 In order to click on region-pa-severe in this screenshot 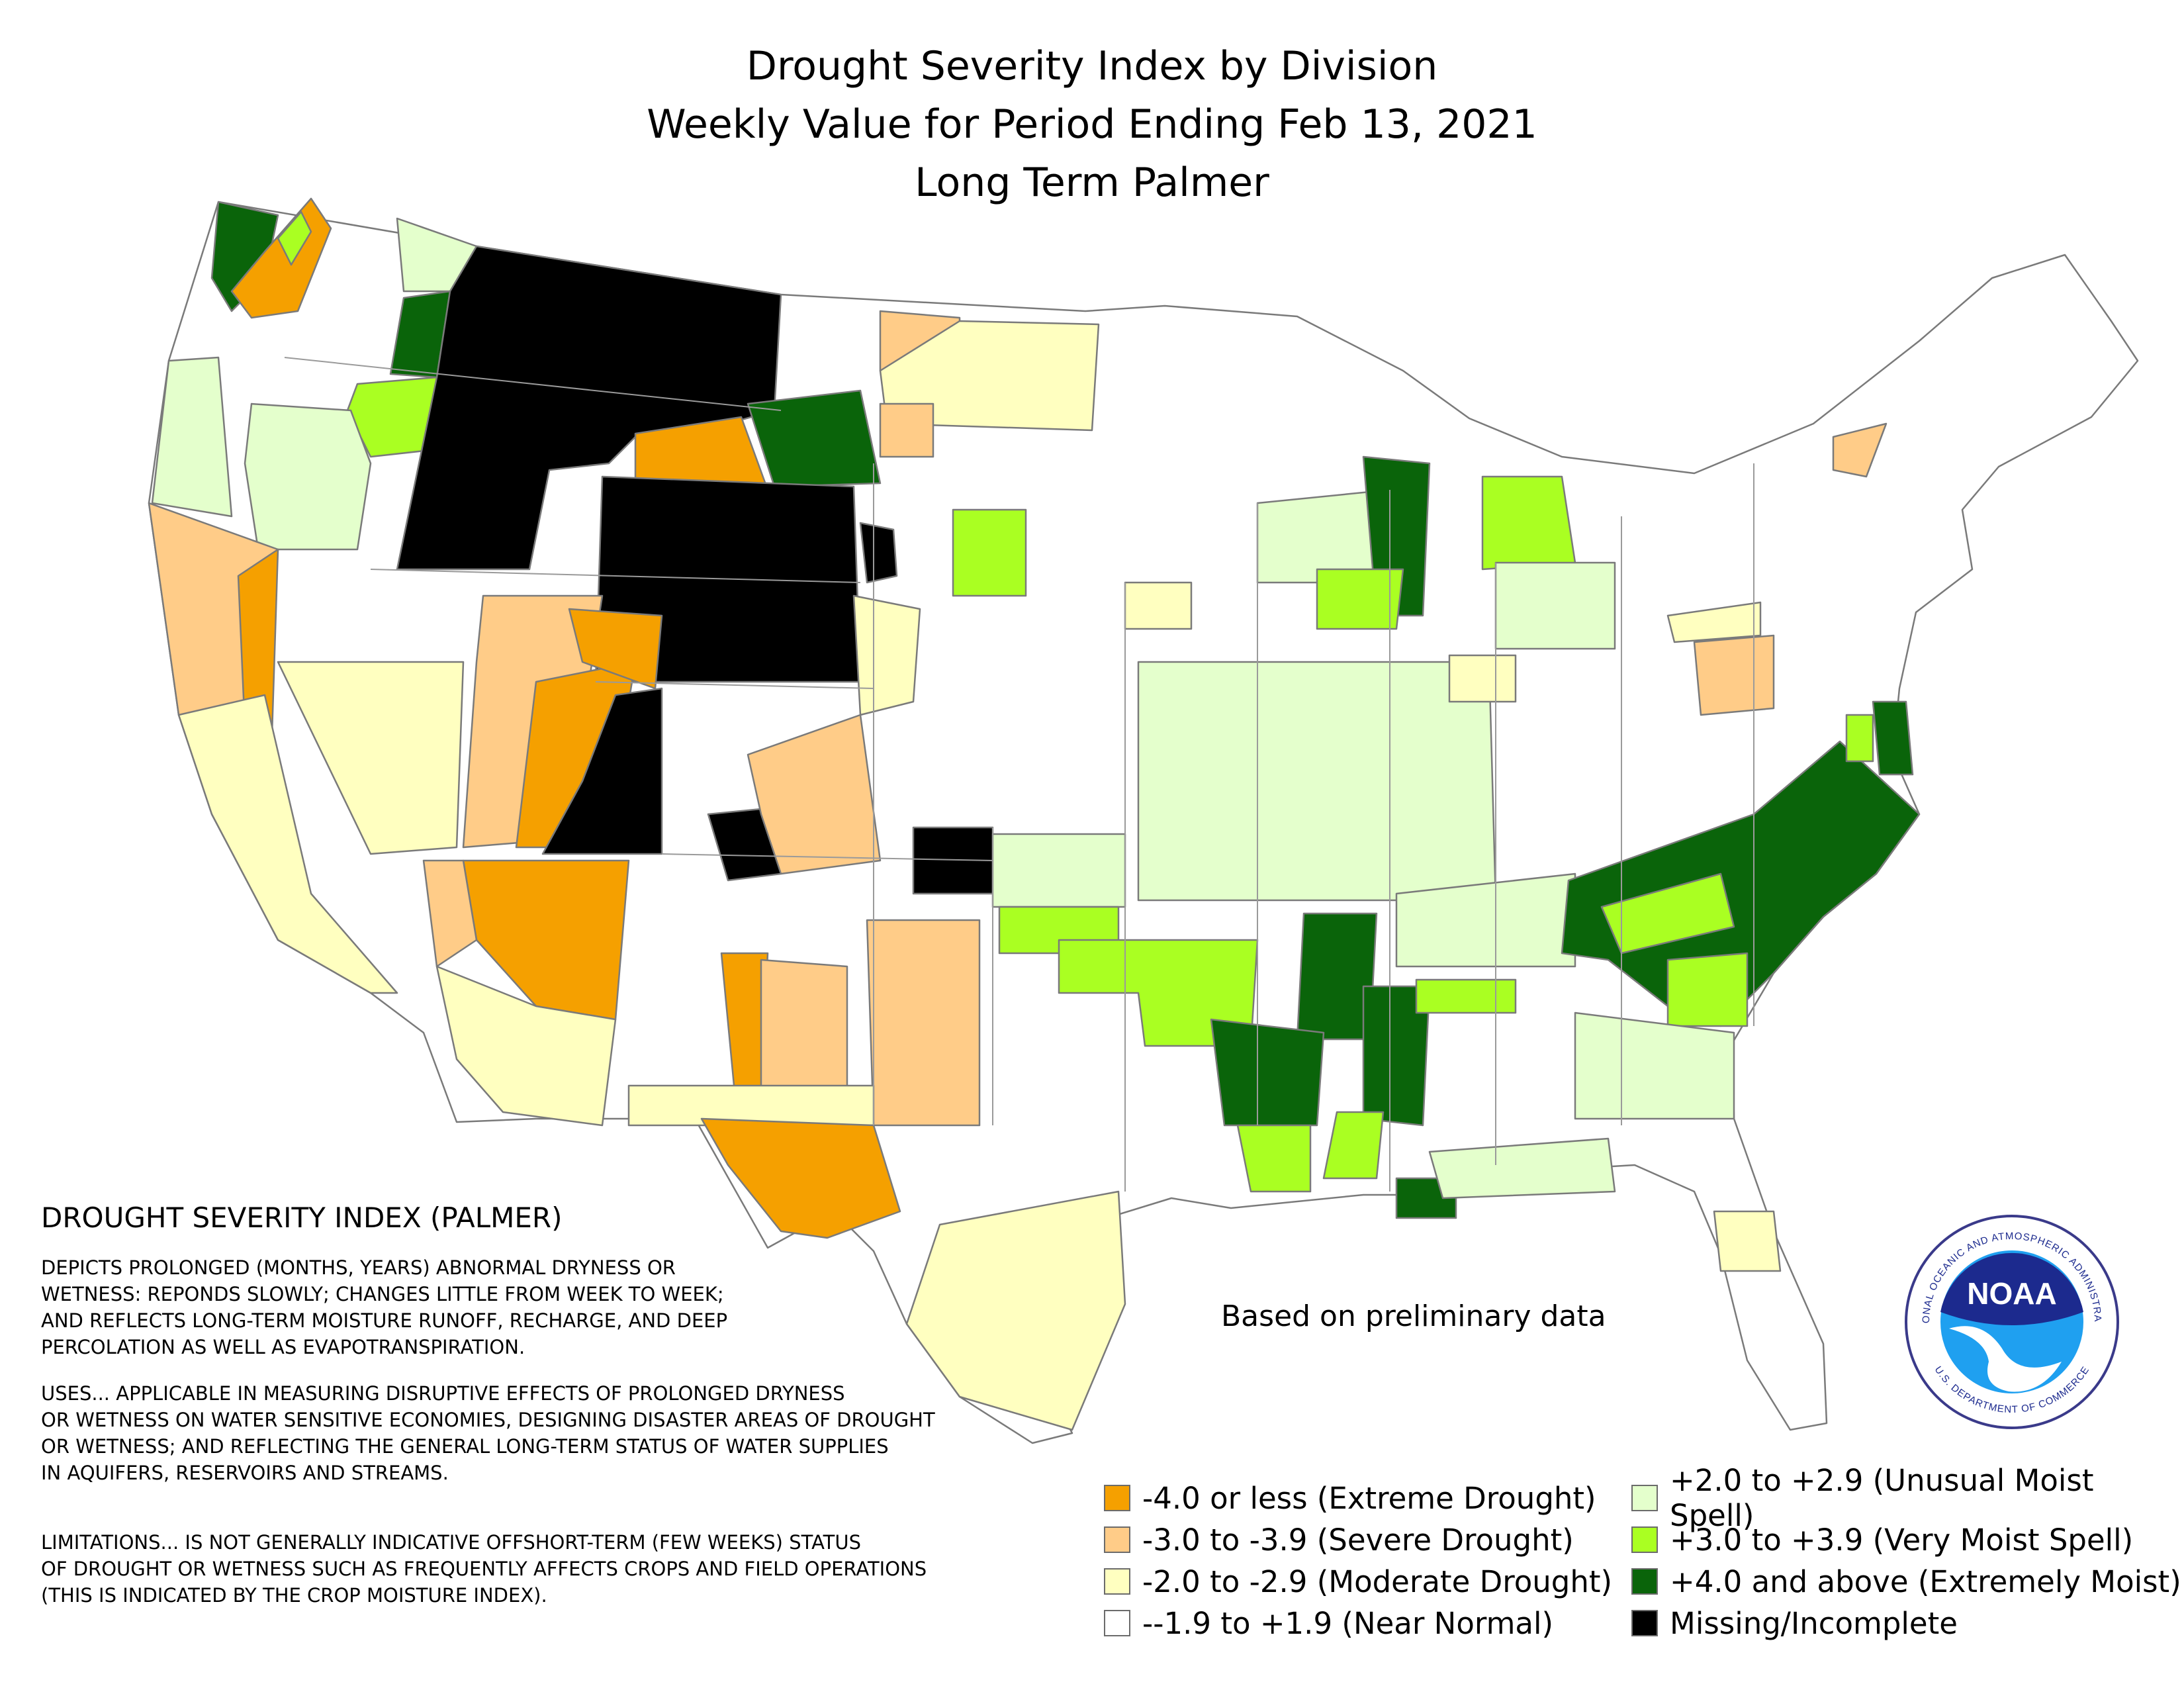, I will do `click(1734, 675)`.